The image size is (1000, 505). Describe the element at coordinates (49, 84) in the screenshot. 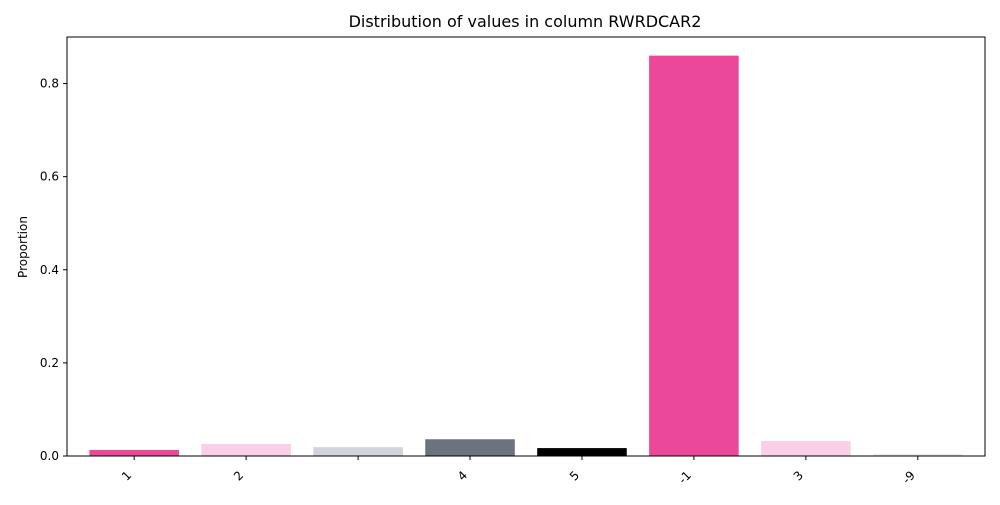

I see `y-tick-label: 0.8` at that location.